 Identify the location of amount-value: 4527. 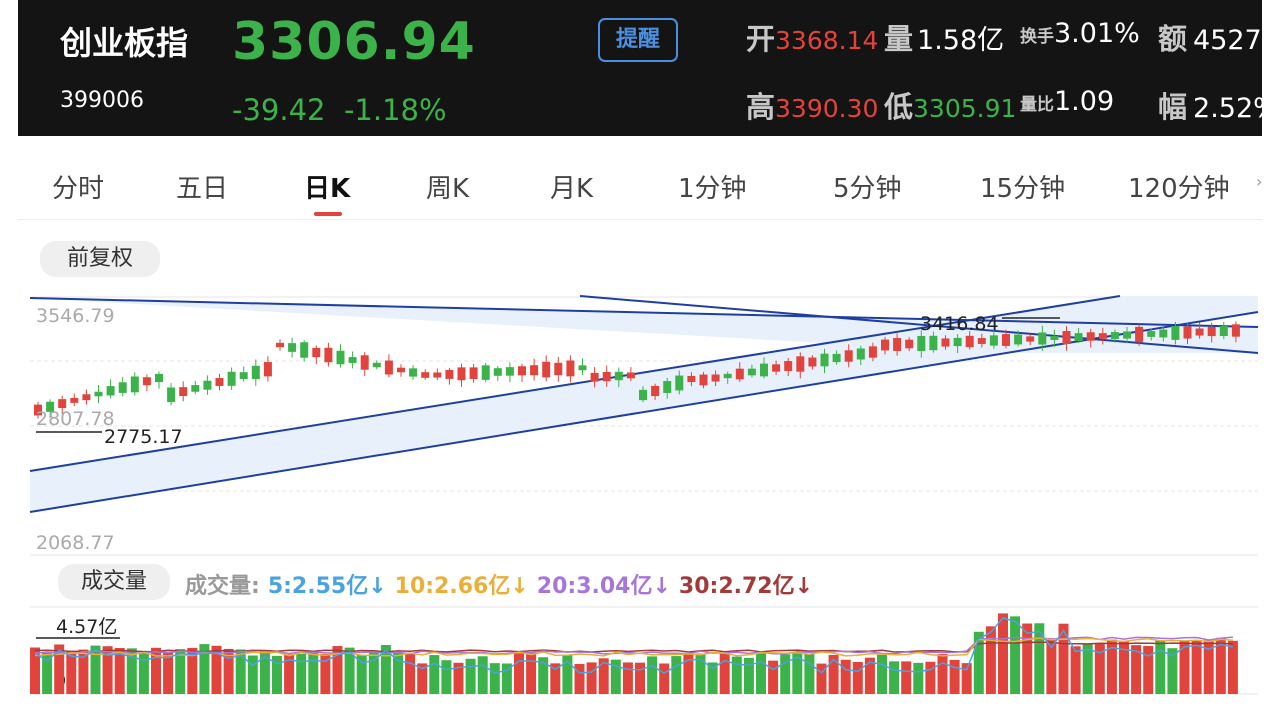
(1227, 40).